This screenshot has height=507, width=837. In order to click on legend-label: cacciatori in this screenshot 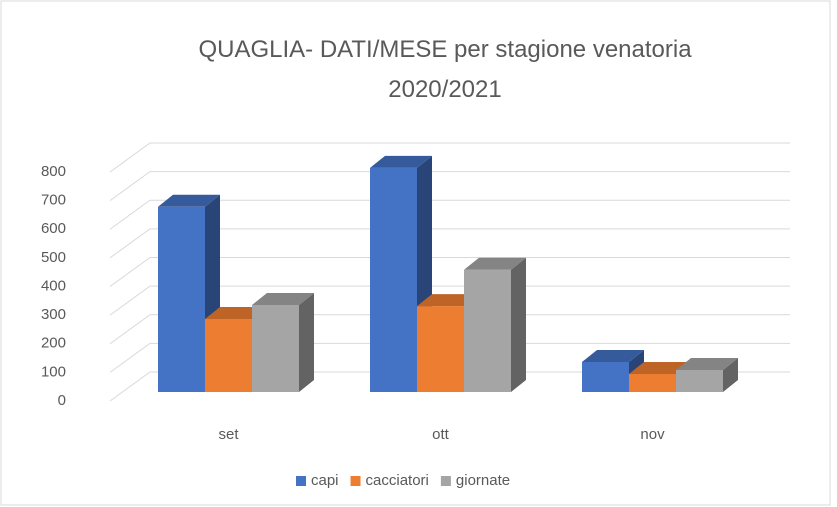, I will do `click(397, 480)`.